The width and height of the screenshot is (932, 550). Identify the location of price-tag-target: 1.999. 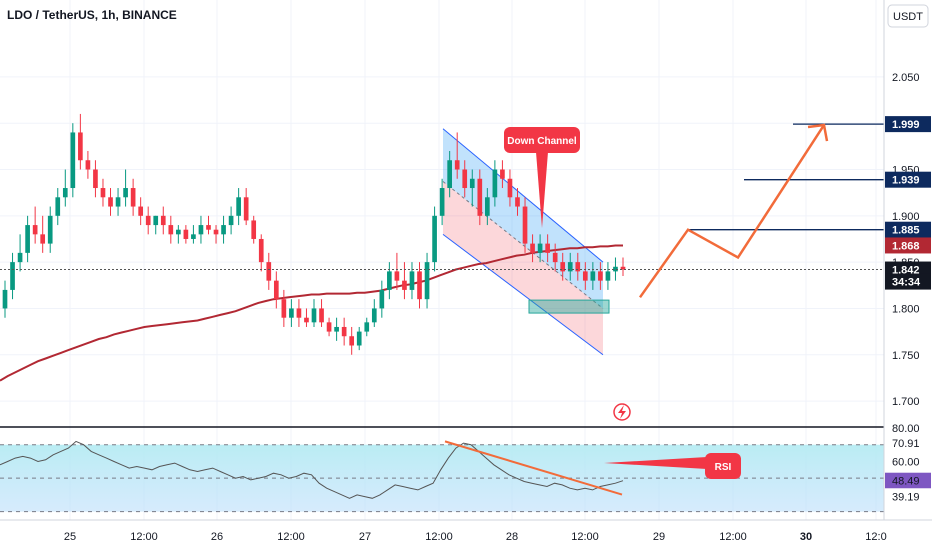
(908, 124).